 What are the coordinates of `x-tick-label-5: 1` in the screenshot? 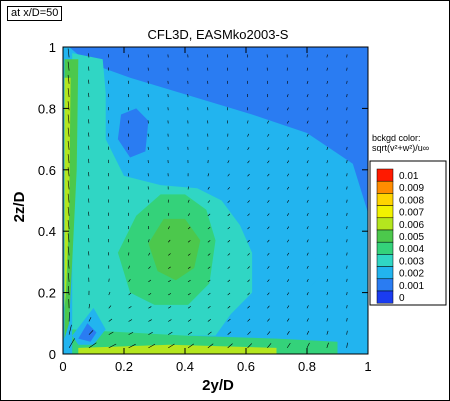 It's located at (367, 366).